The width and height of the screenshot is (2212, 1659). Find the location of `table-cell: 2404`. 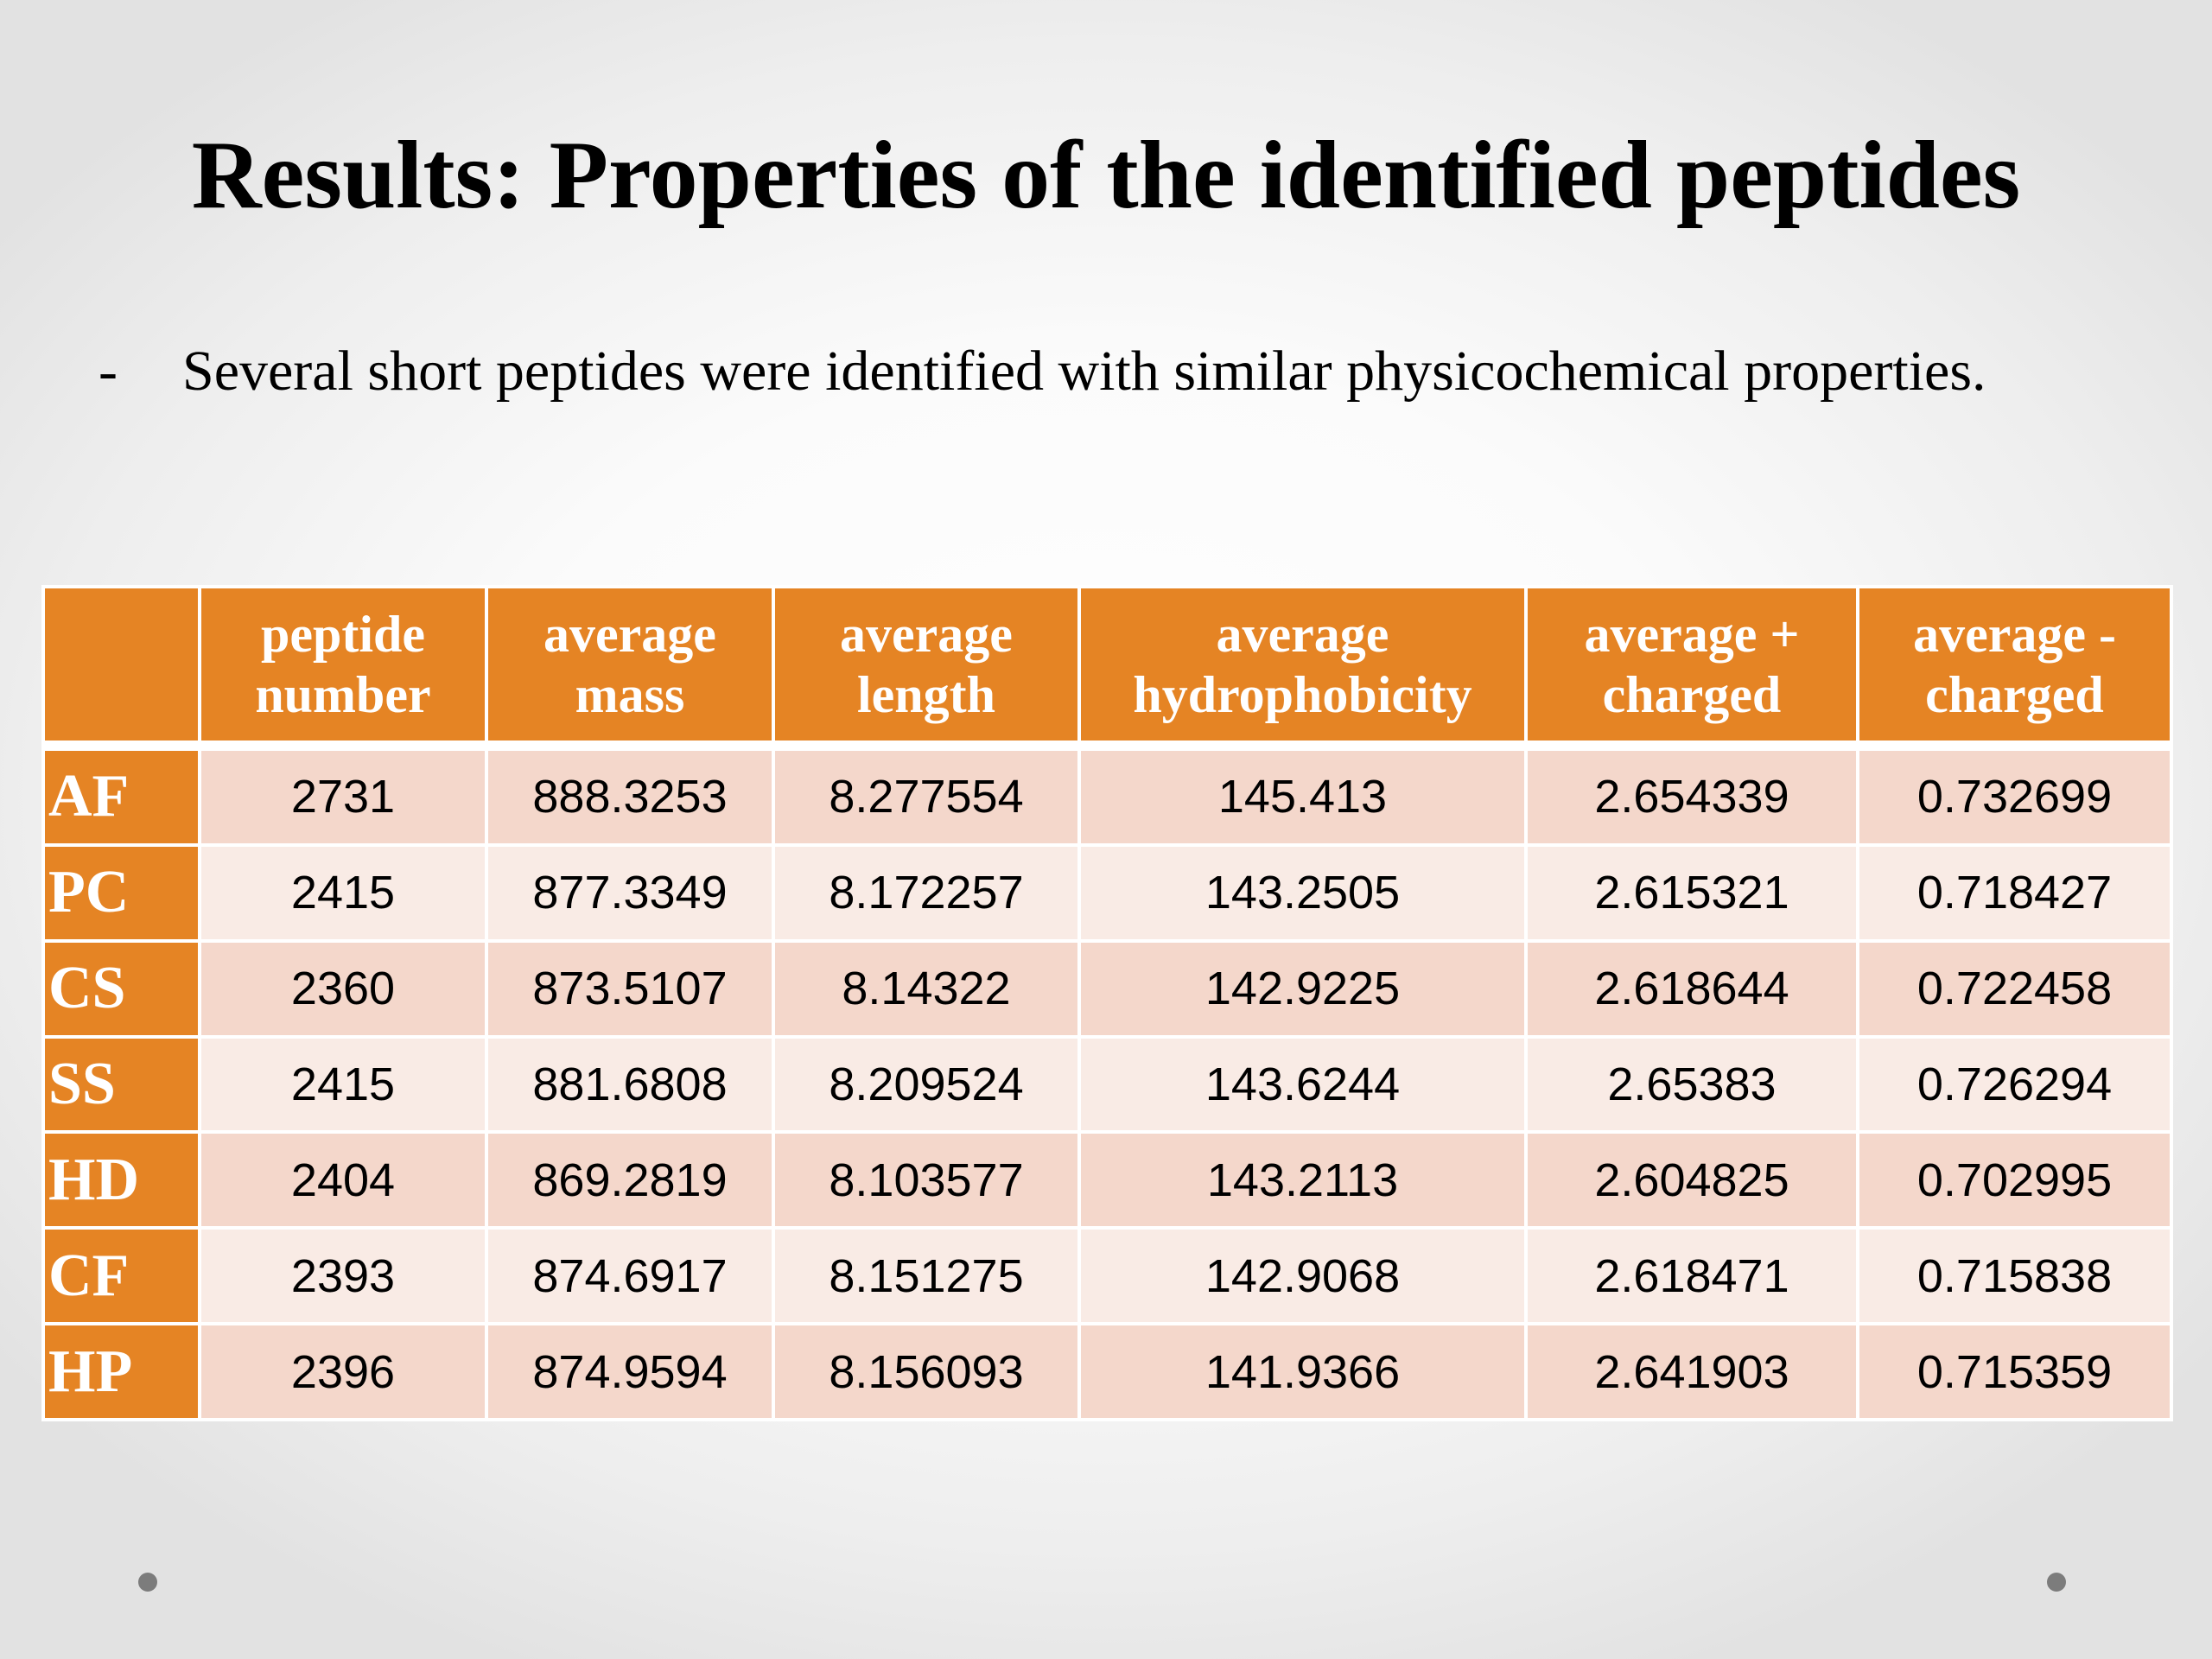

table-cell: 2404 is located at coordinates (343, 1180).